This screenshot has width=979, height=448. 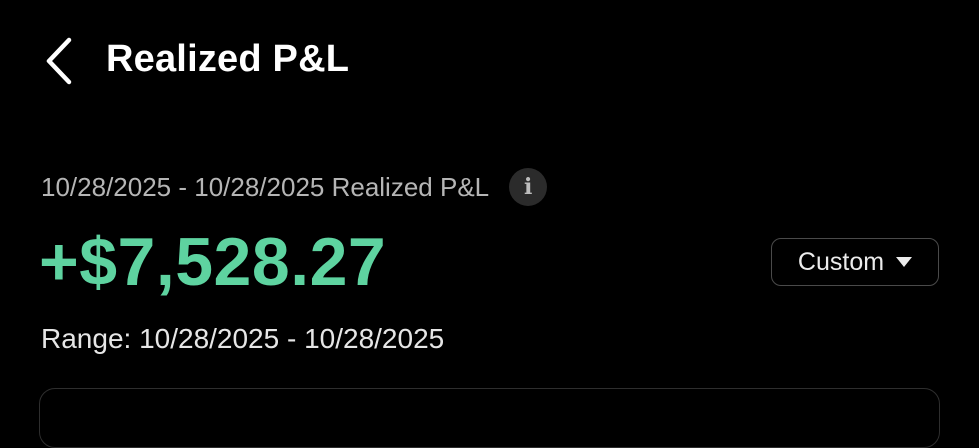 I want to click on details-card, so click(x=489, y=418).